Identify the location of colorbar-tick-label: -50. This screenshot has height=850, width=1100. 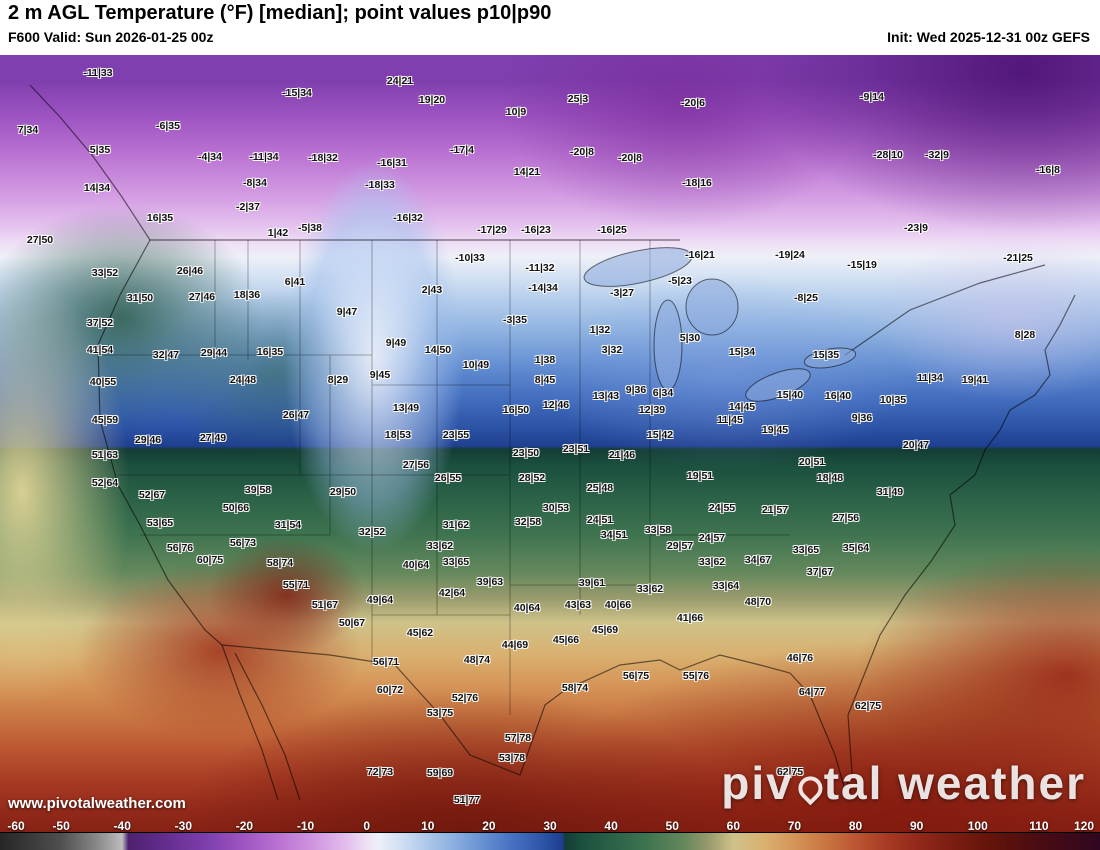
(61, 826).